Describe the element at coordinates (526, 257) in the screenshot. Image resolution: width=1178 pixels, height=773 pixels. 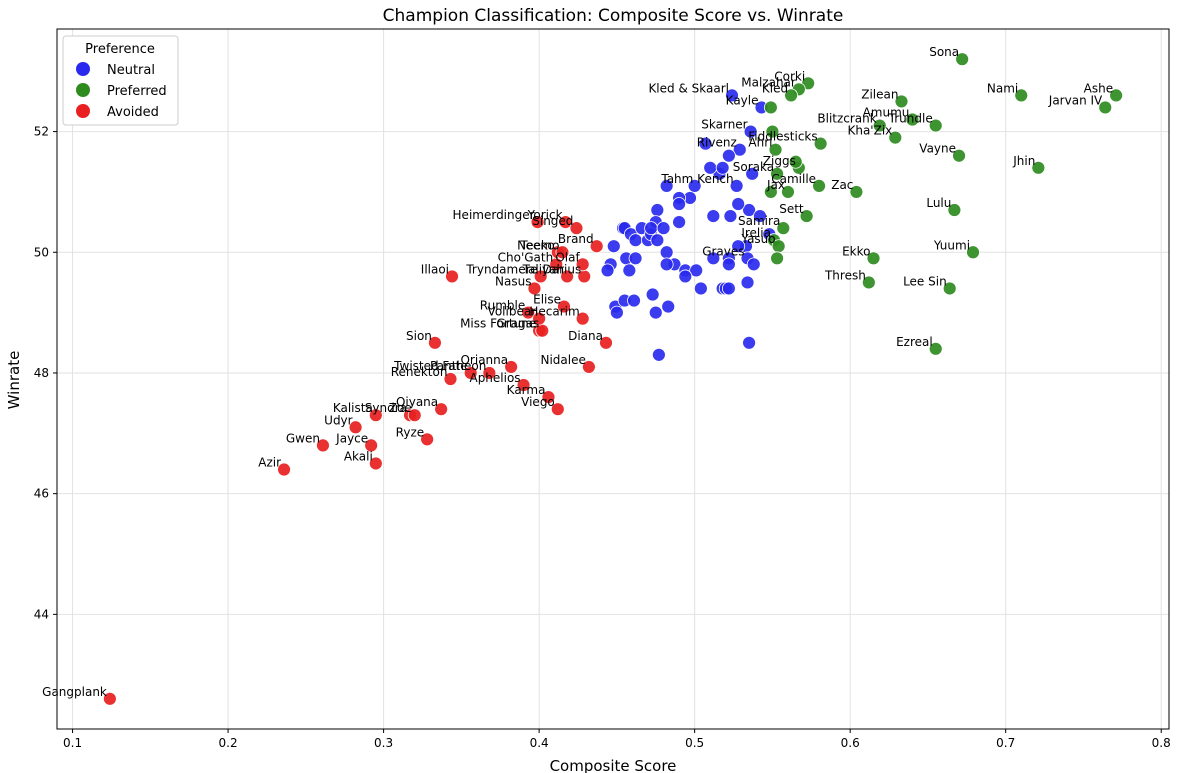
I see `point-label: Cho'Gath` at that location.